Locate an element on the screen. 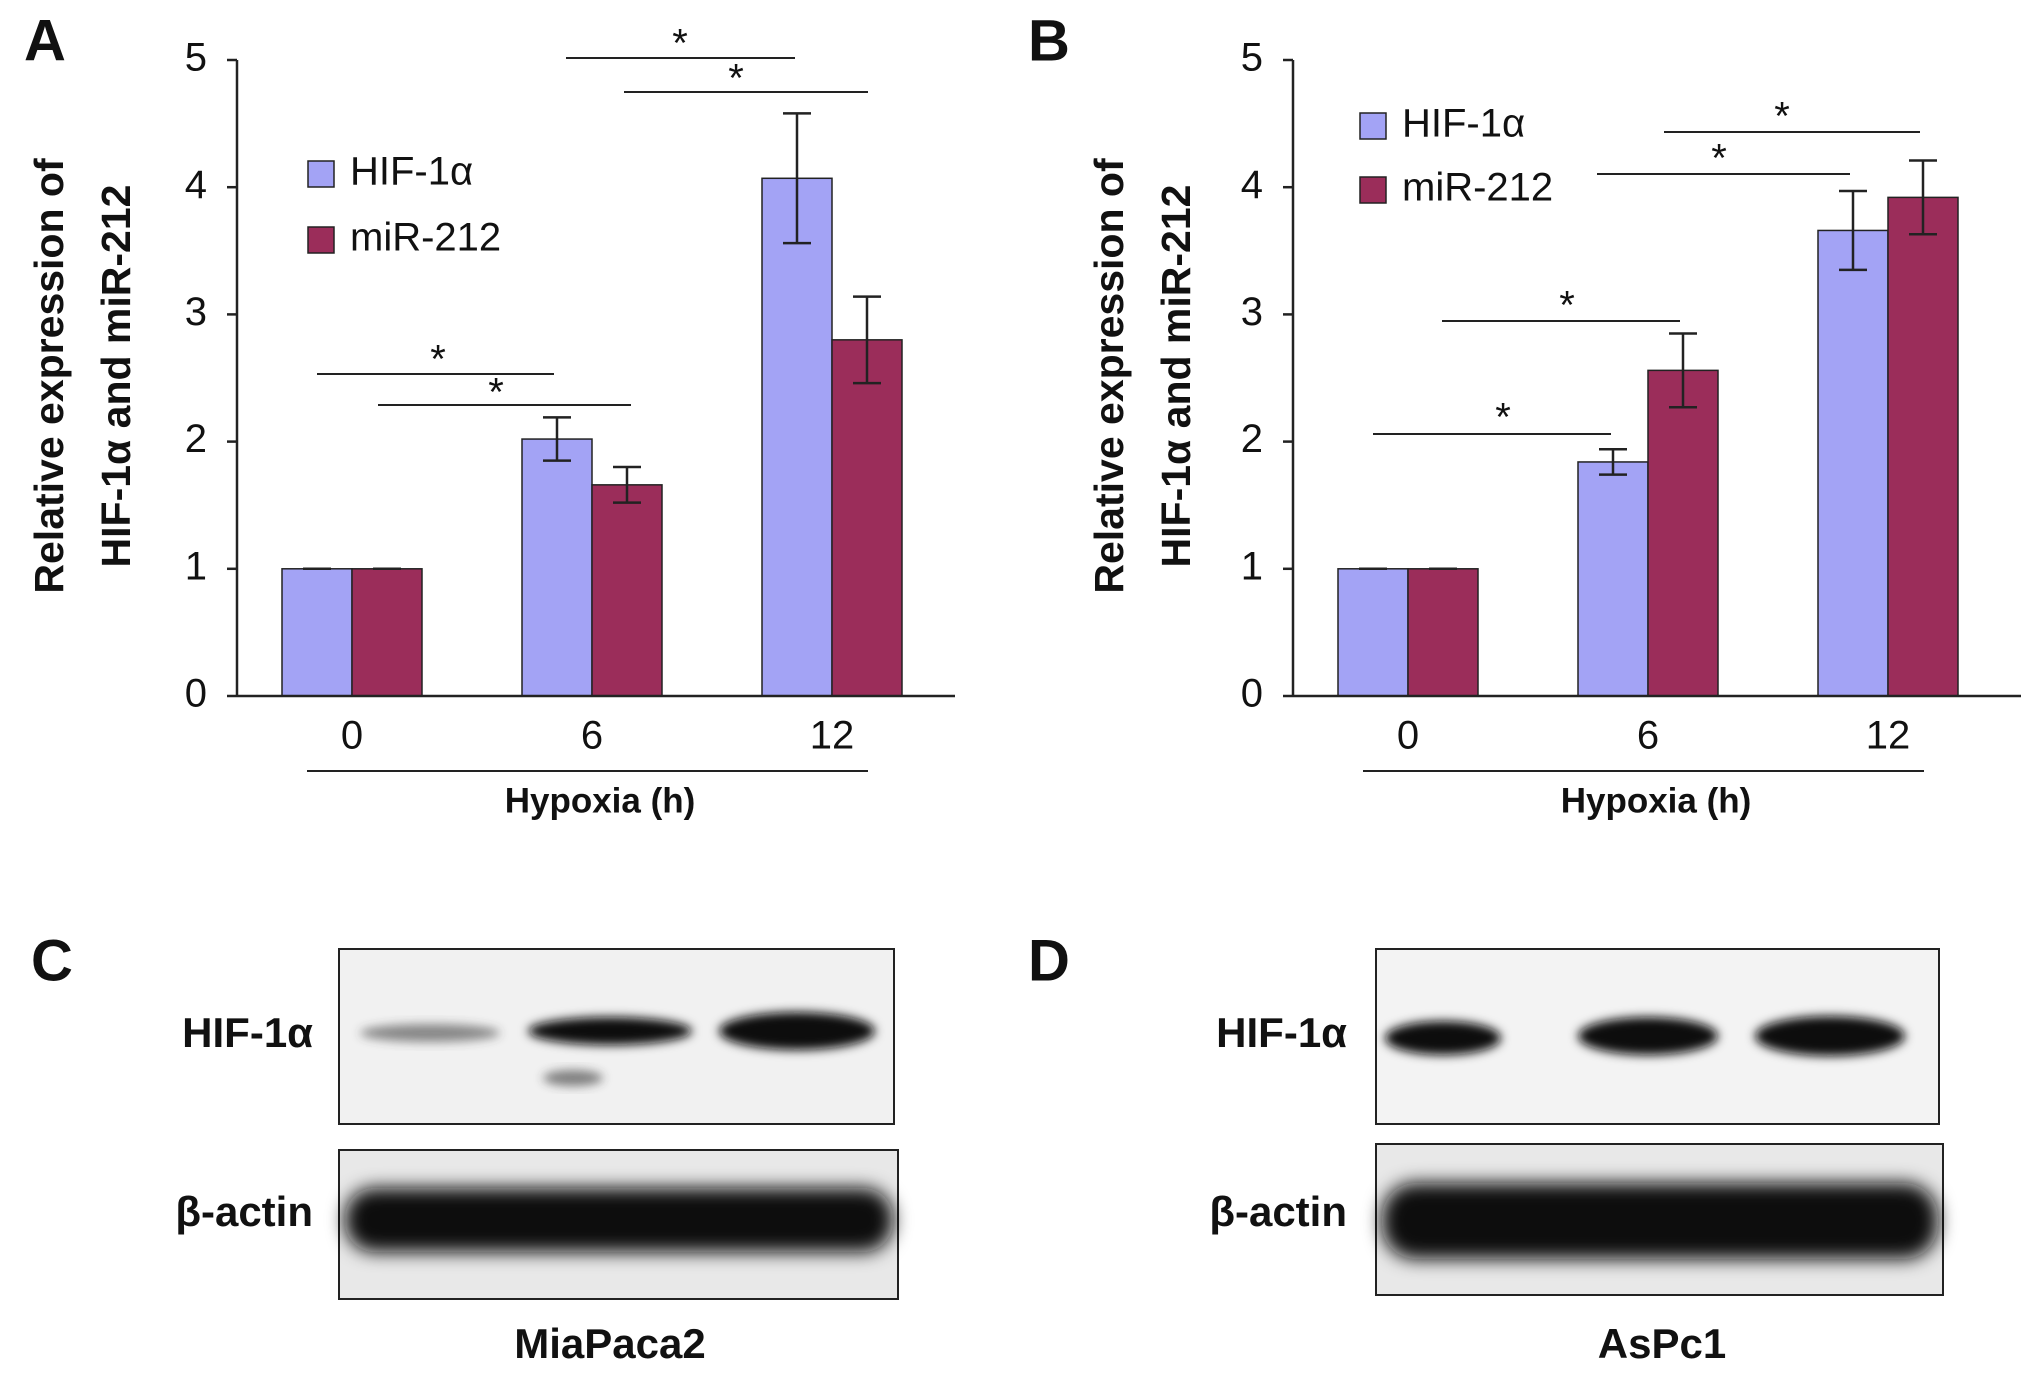  panel-letter: A is located at coordinates (45, 40).